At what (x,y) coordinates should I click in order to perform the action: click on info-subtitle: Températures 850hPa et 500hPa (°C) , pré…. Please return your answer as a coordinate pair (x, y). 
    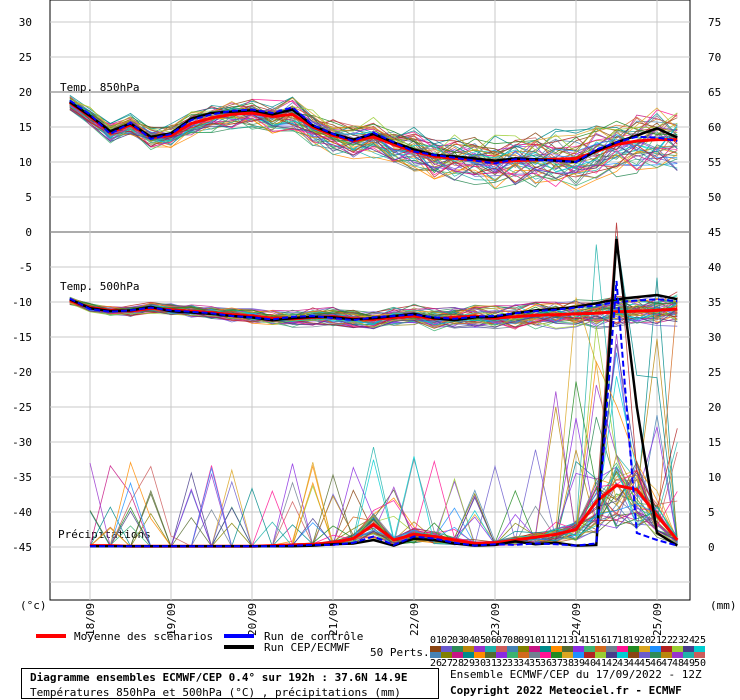
    Looking at the image, I should click on (215, 692).